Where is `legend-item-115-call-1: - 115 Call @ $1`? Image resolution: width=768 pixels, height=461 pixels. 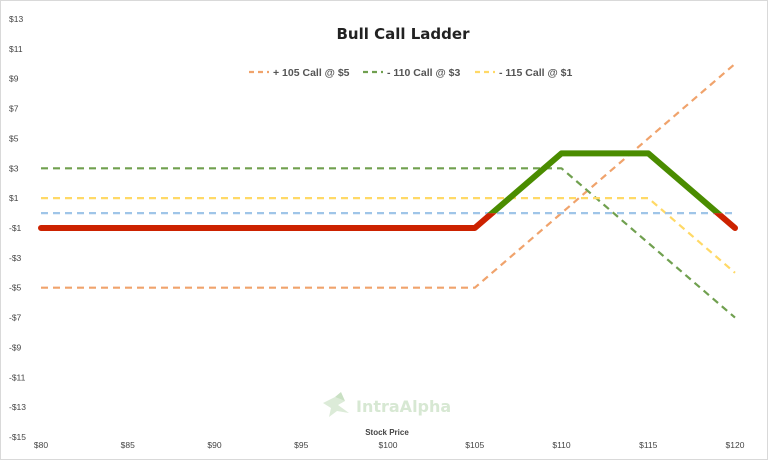 legend-item-115-call-1: - 115 Call @ $1 is located at coordinates (523, 73).